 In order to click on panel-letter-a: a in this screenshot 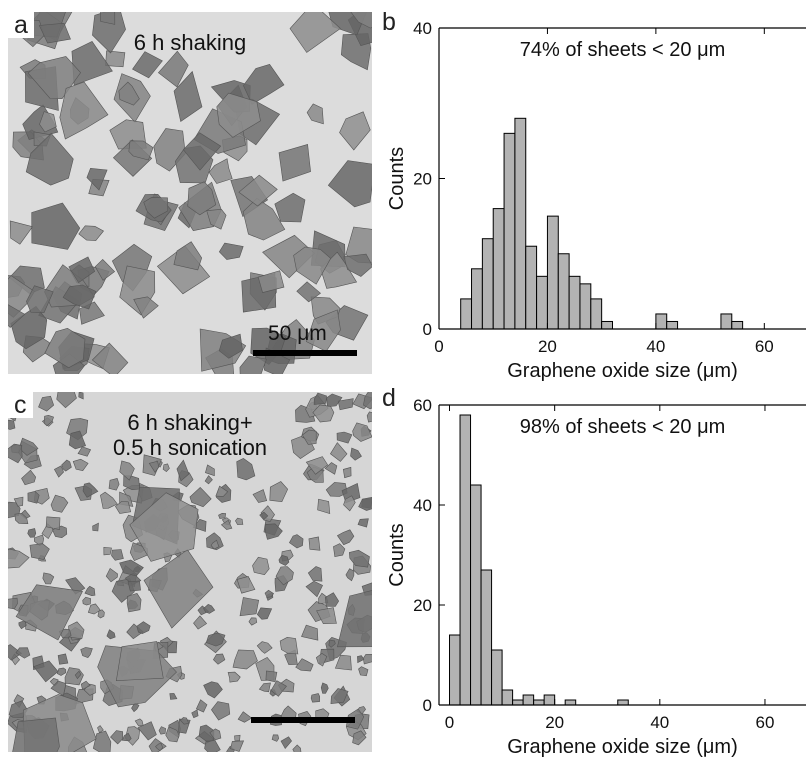, I will do `click(21, 25)`.